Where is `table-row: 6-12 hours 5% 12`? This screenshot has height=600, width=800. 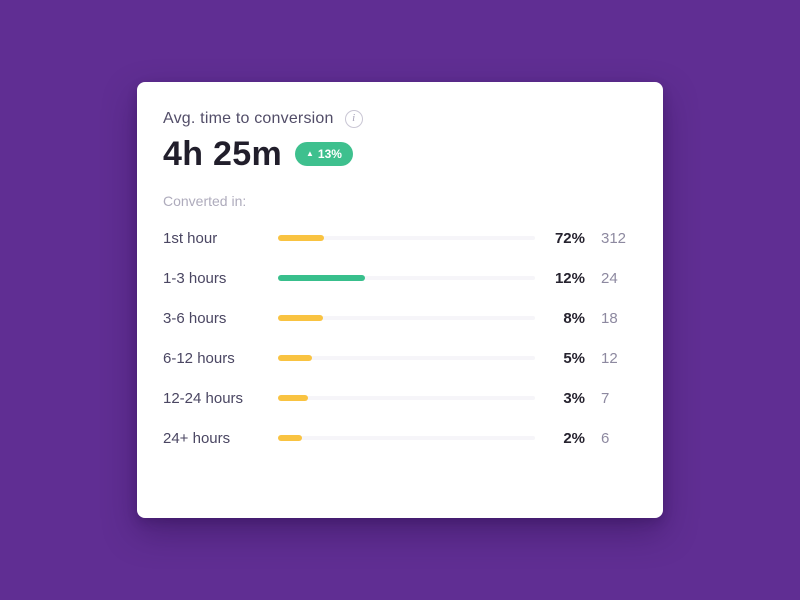
table-row: 6-12 hours 5% 12 is located at coordinates (400, 358).